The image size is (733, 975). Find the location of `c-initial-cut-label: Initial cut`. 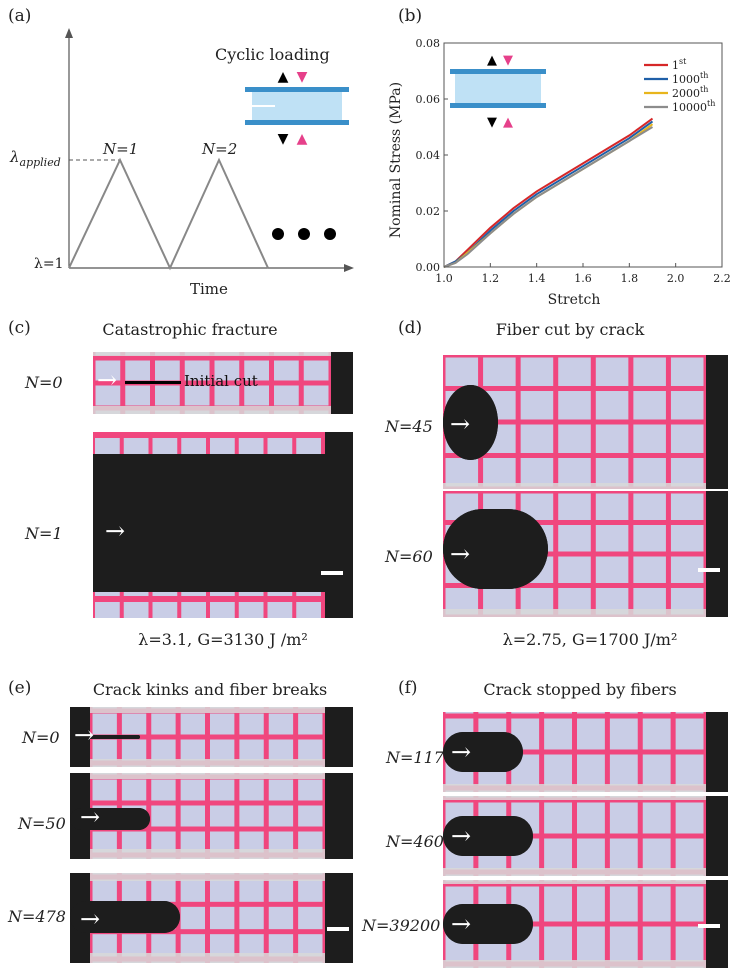

c-initial-cut-label: Initial cut is located at coordinates (221, 381).